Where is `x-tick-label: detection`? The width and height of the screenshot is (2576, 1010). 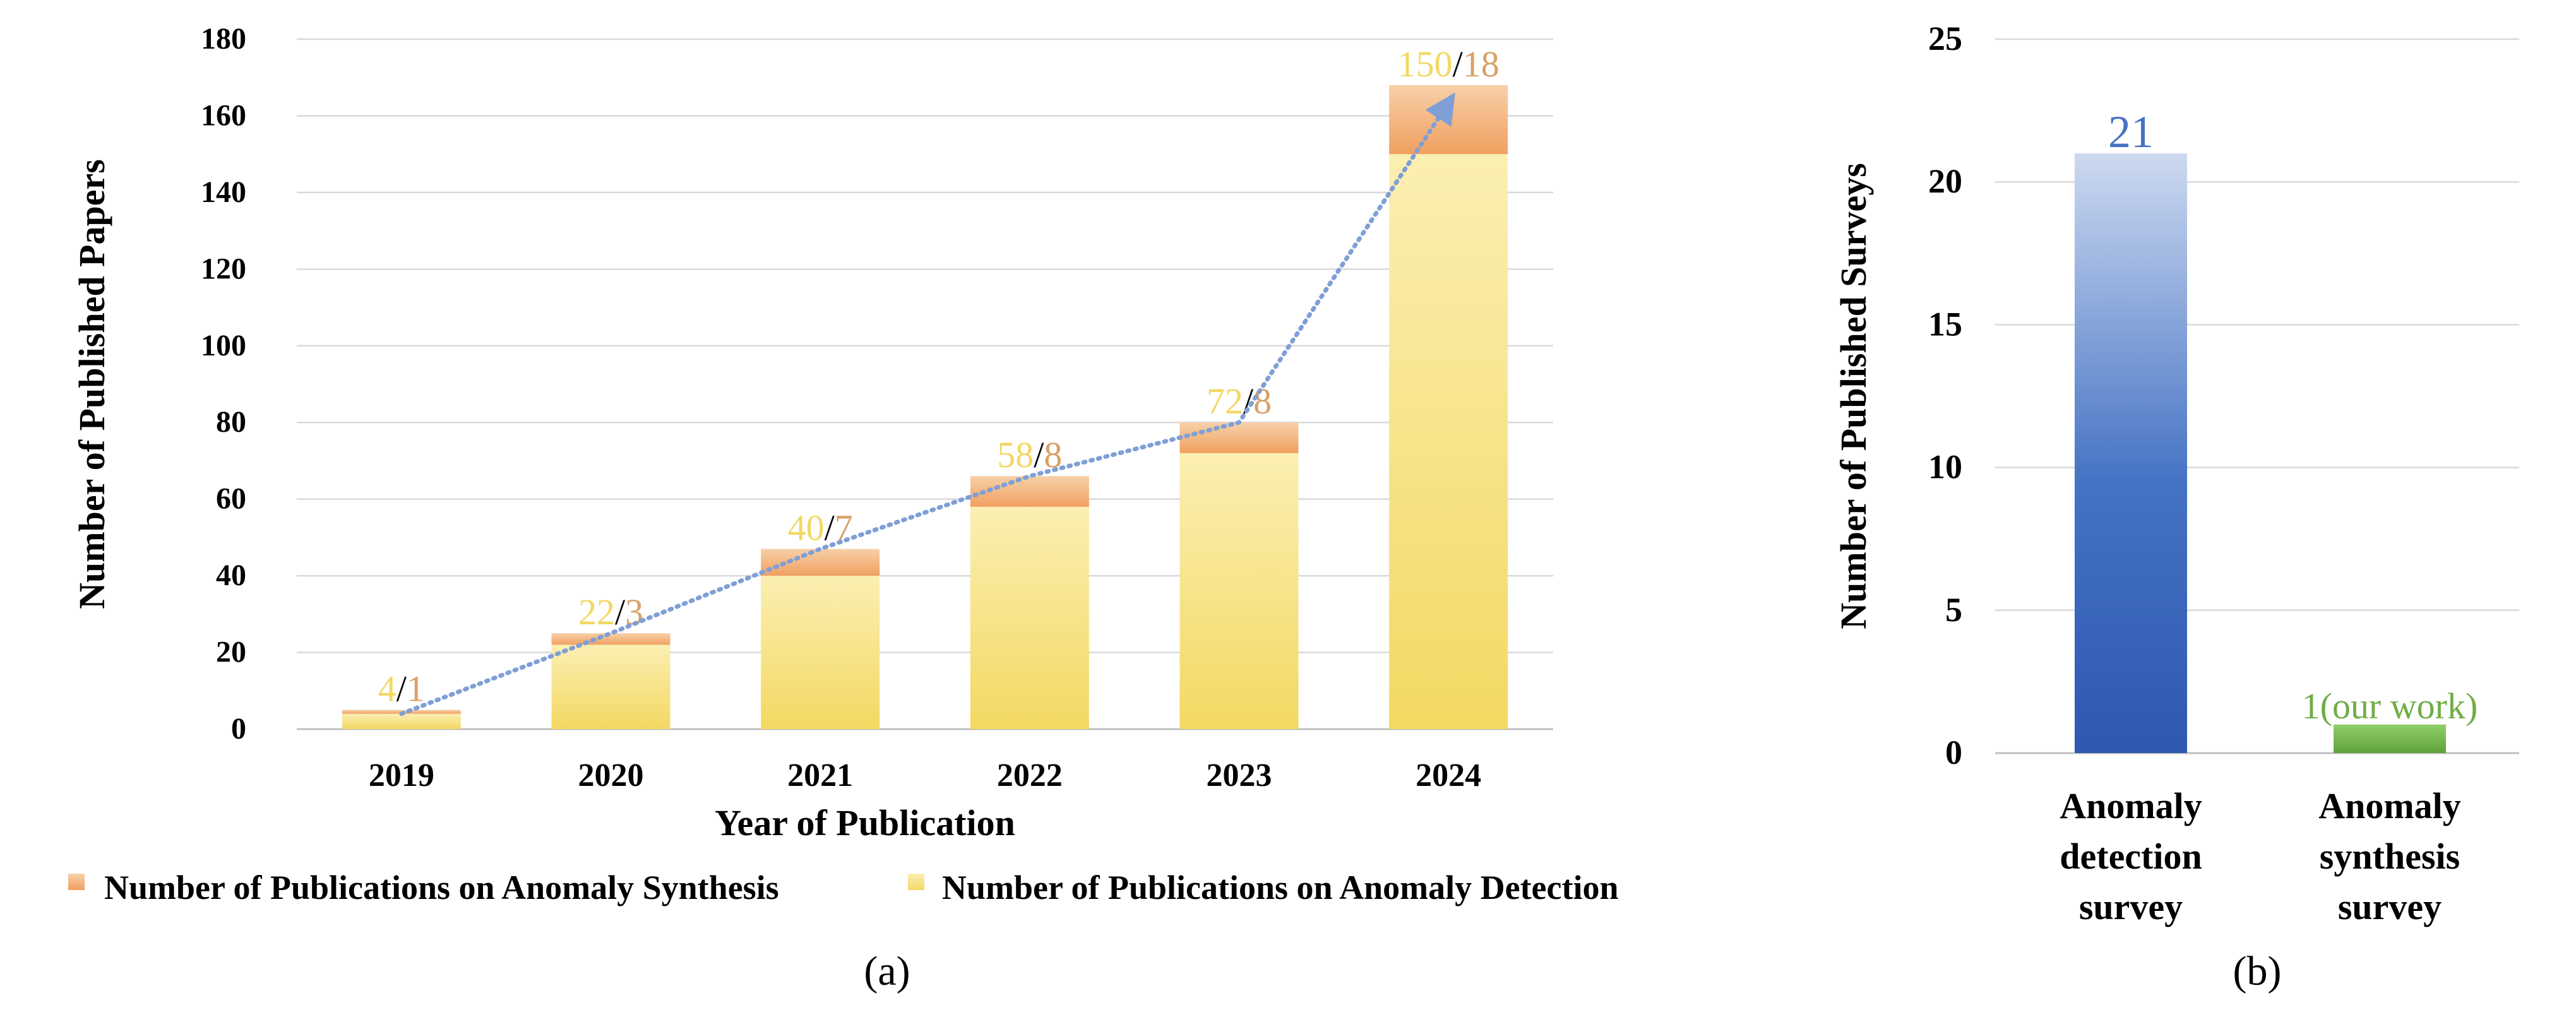
x-tick-label: detection is located at coordinates (2131, 856).